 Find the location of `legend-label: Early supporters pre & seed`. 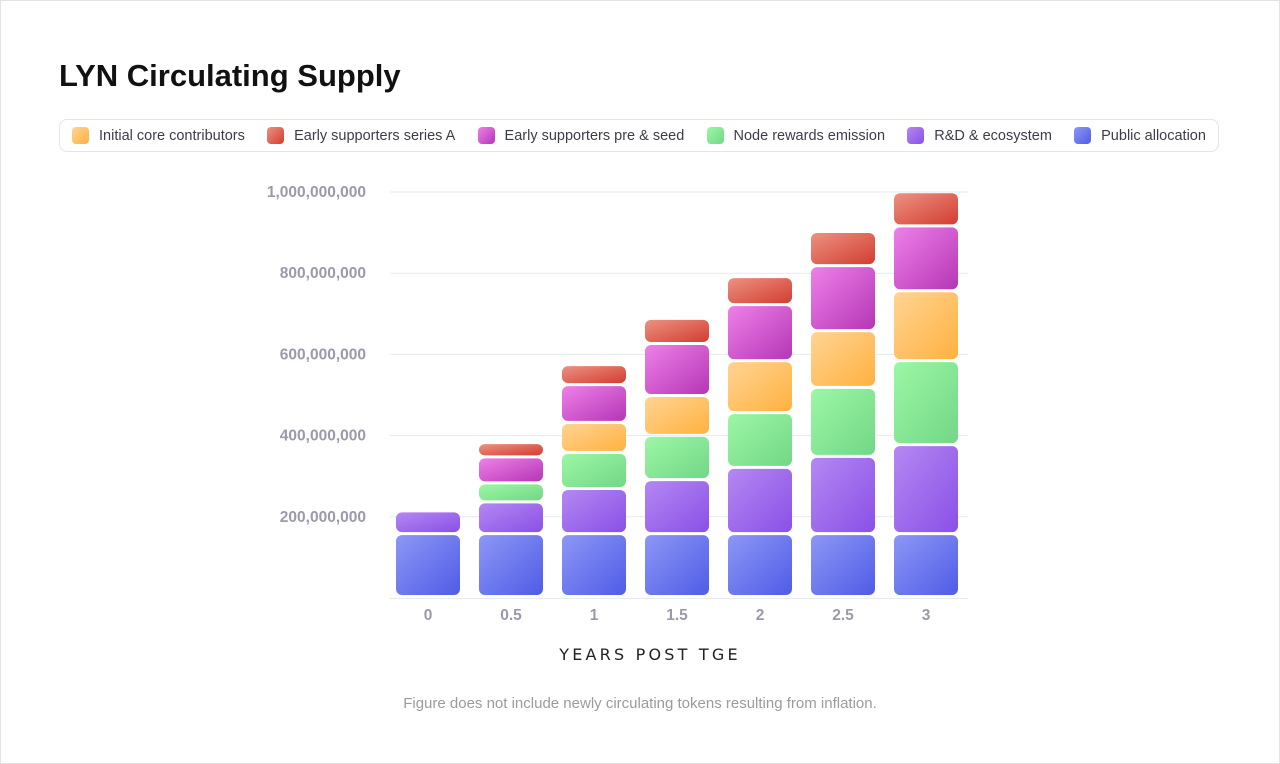

legend-label: Early supporters pre & seed is located at coordinates (594, 135).